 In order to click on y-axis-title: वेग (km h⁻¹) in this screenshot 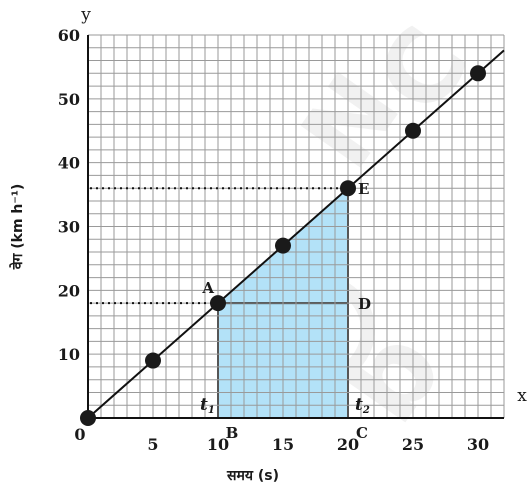, I will do `click(17, 227)`.